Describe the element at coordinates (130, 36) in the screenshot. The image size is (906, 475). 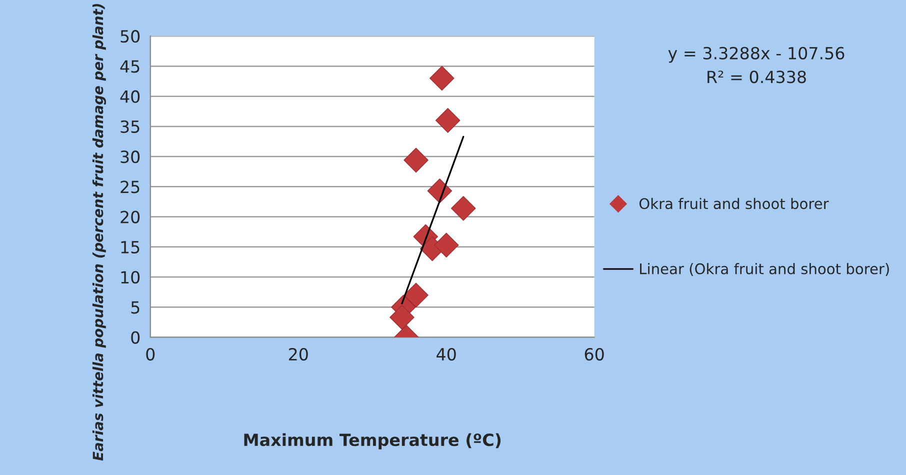
I see `y-tick-label: 50` at that location.